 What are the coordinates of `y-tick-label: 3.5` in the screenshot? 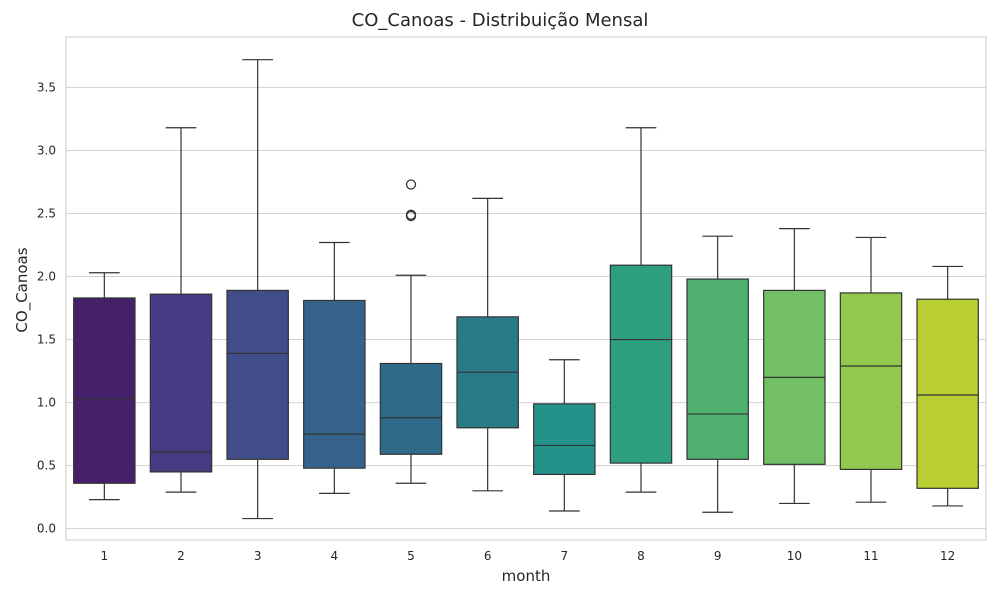 It's located at (46, 87).